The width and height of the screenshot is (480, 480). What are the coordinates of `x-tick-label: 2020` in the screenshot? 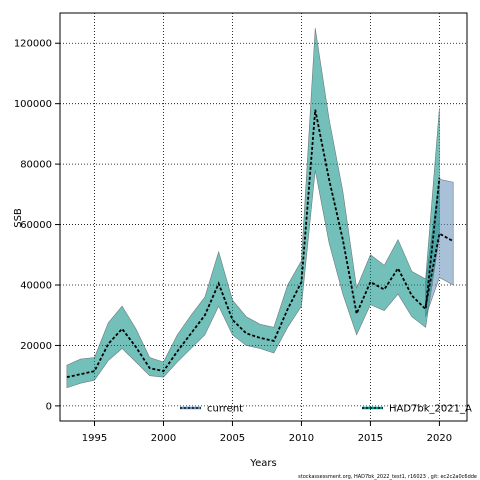 It's located at (439, 438).